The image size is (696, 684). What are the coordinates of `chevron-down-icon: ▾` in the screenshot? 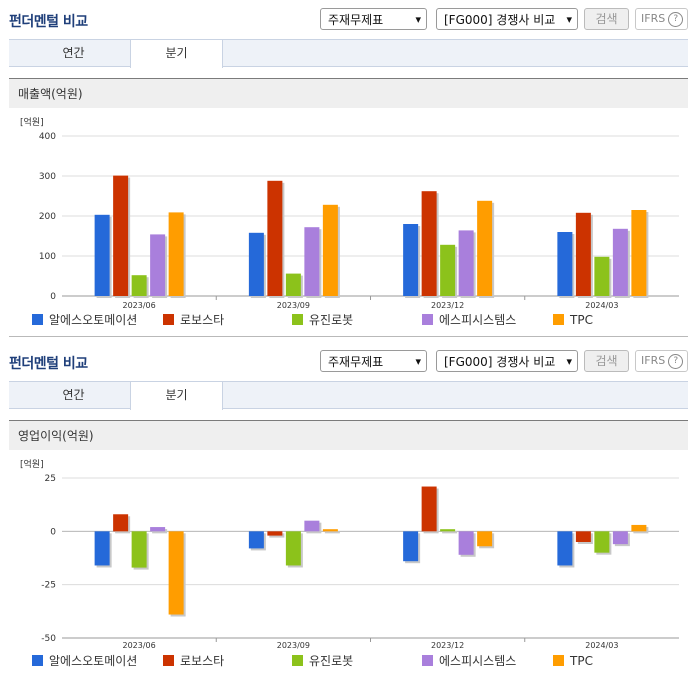 It's located at (418, 361).